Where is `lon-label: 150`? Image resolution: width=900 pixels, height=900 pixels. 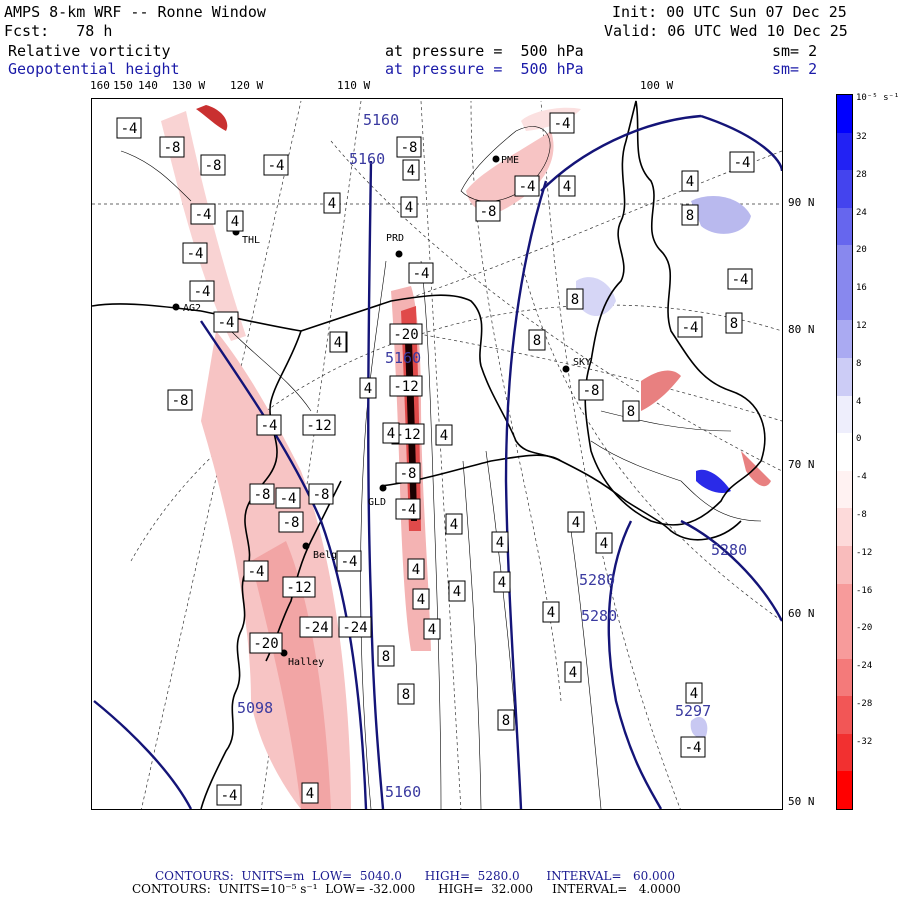
lon-label: 150 is located at coordinates (123, 85).